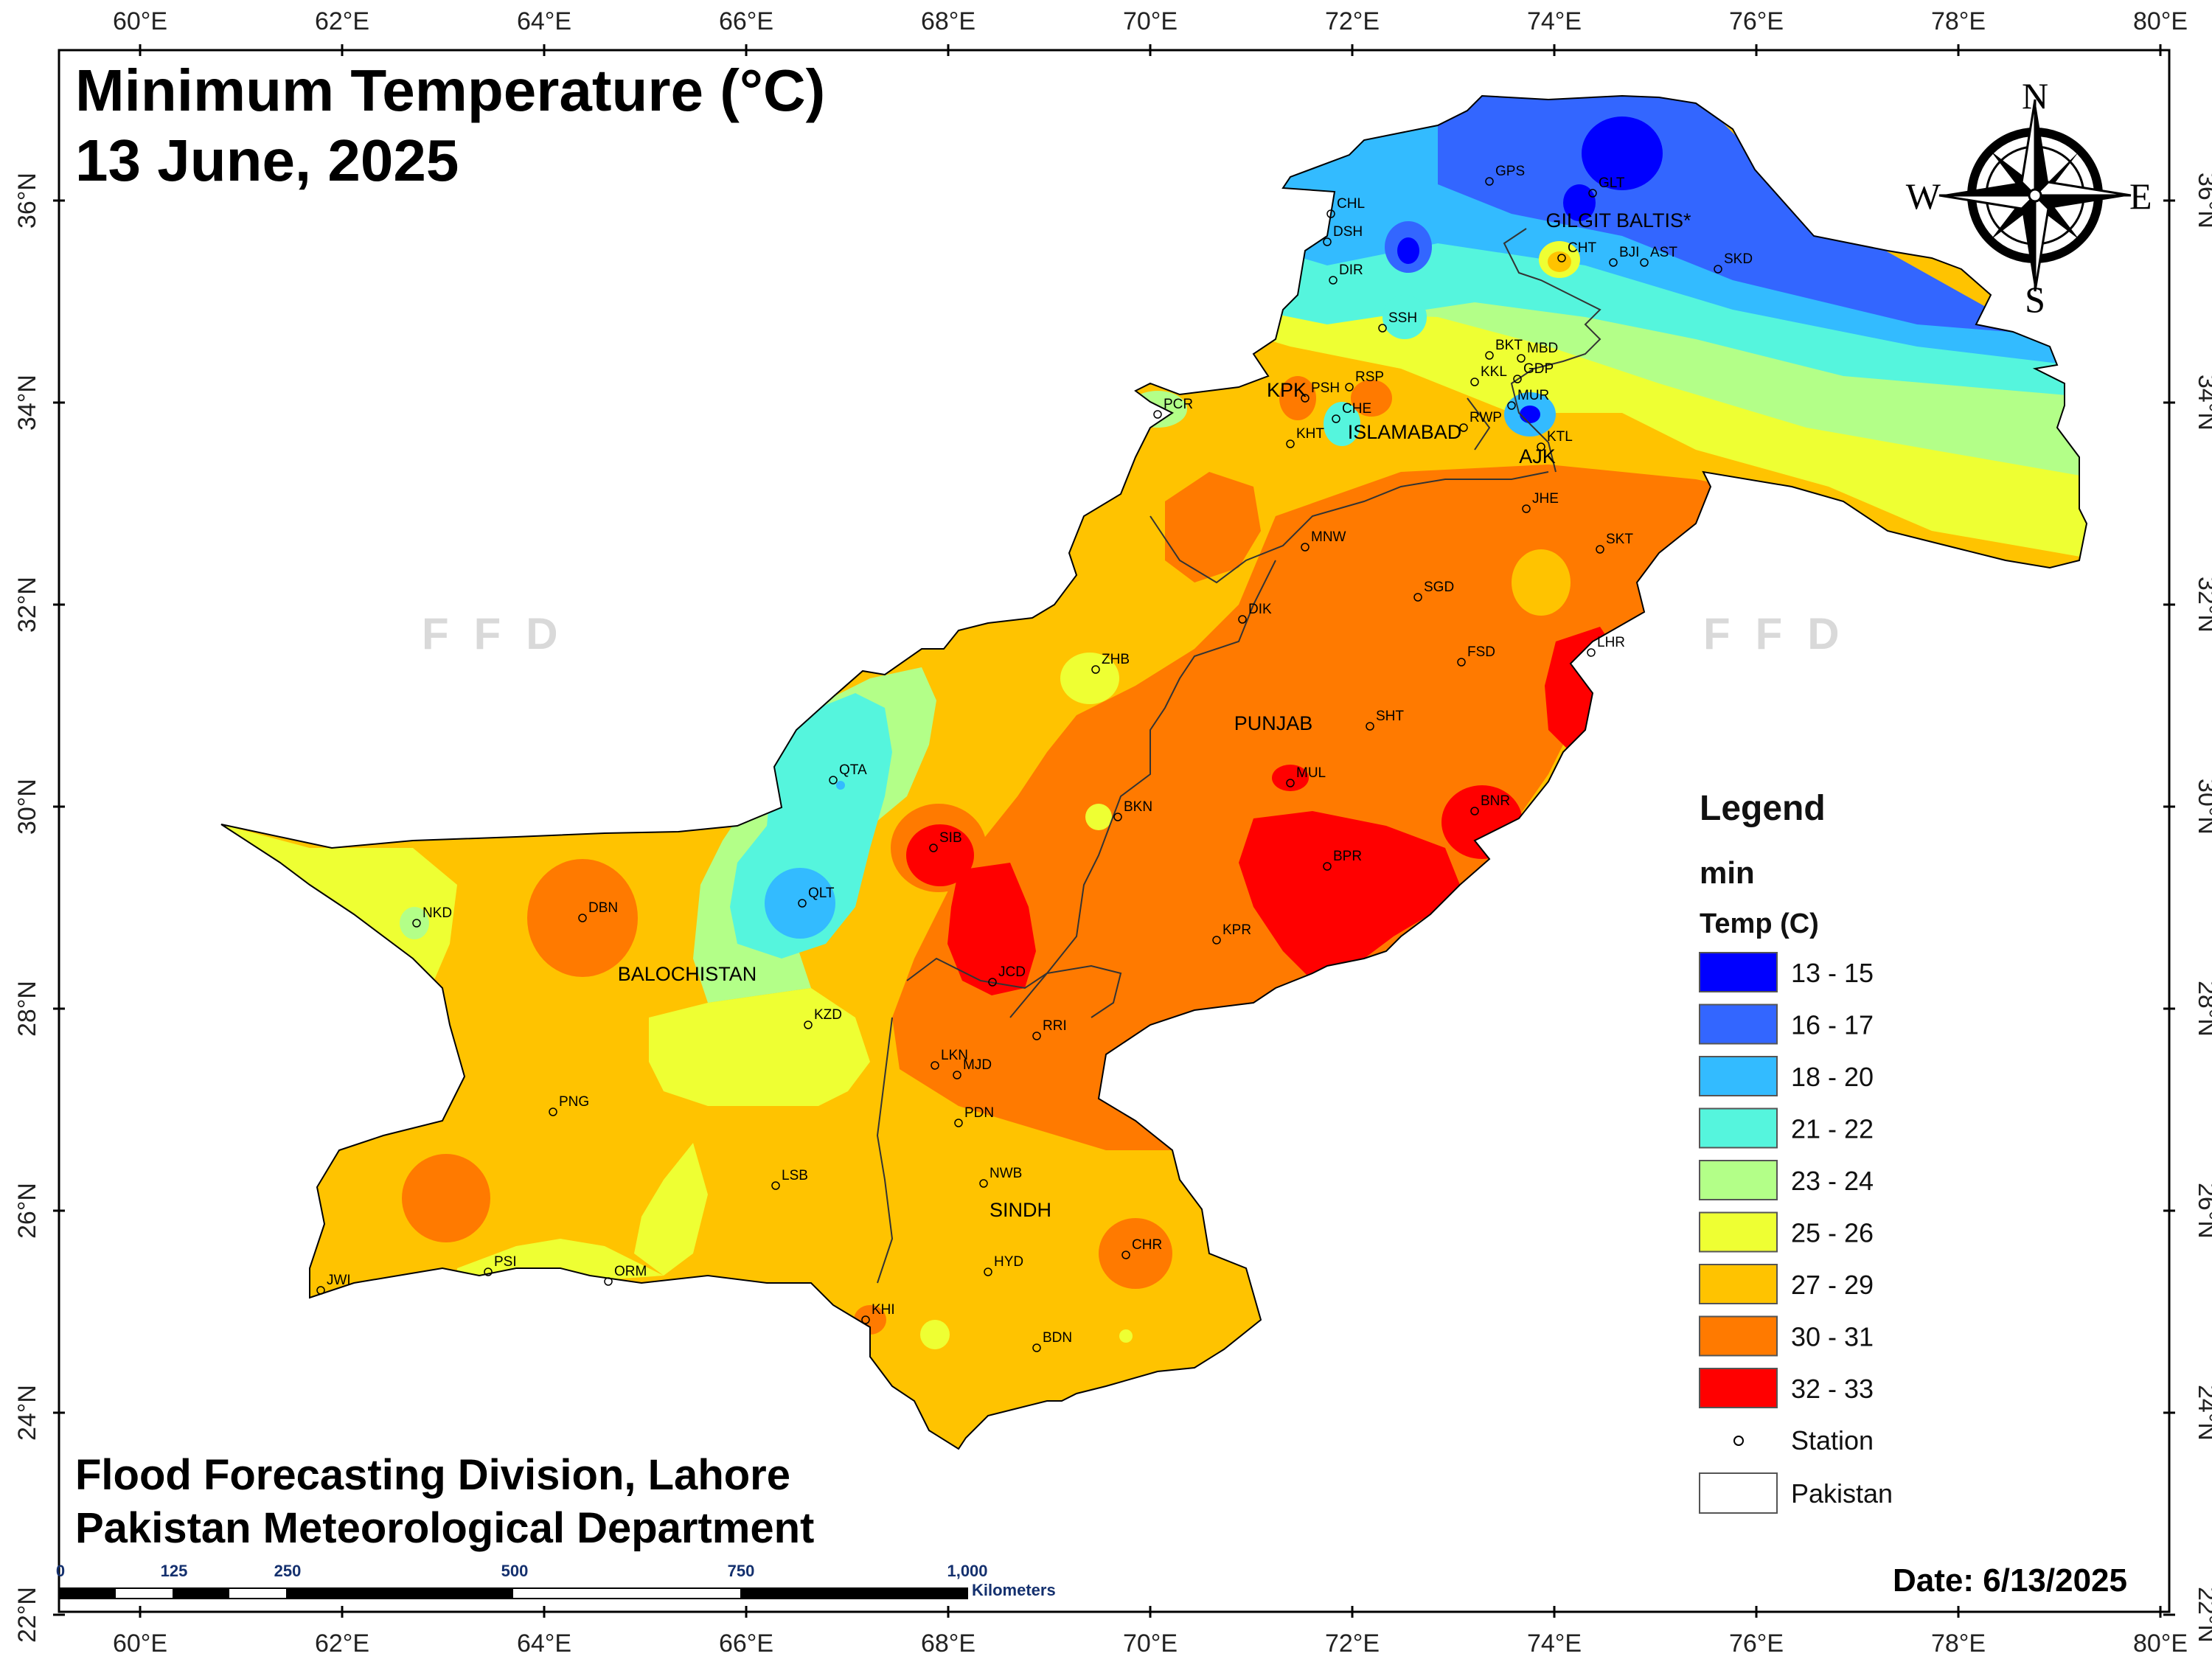 Image resolution: width=2212 pixels, height=1659 pixels. Describe the element at coordinates (1351, 270) in the screenshot. I see `station-label: DIR` at that location.